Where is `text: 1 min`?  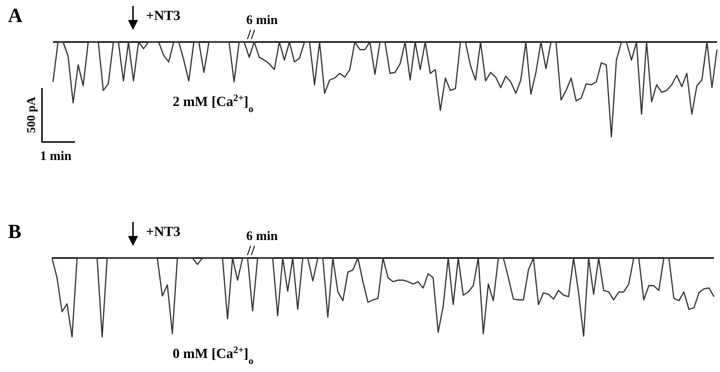
text: 1 min is located at coordinates (56, 155).